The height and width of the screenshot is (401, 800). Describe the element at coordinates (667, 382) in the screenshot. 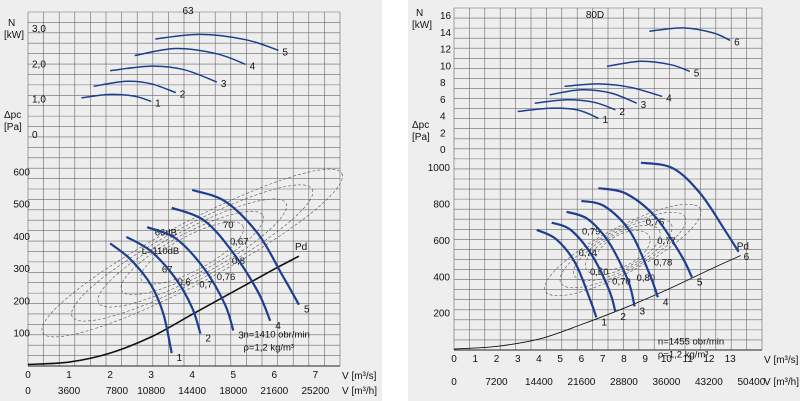

I see `x2-tick-label: 36000` at that location.